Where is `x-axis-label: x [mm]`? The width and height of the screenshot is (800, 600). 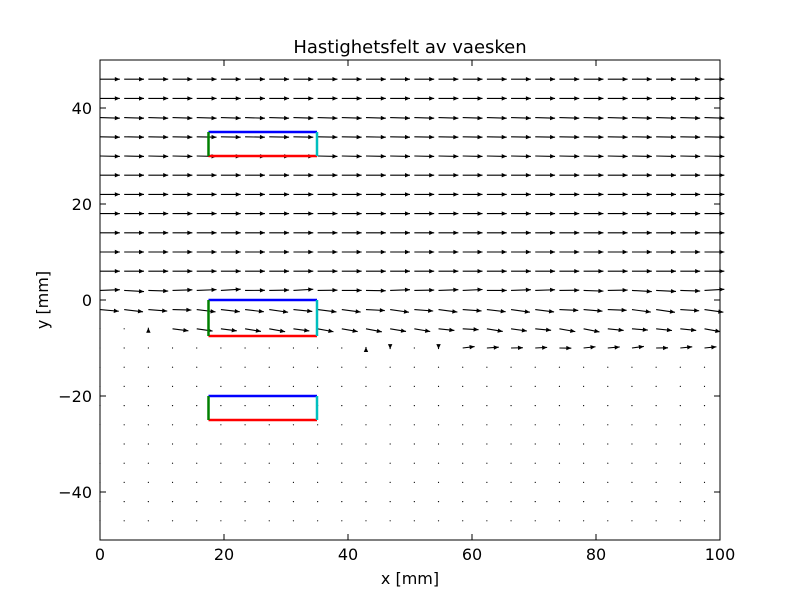
x-axis-label: x [mm] is located at coordinates (410, 578).